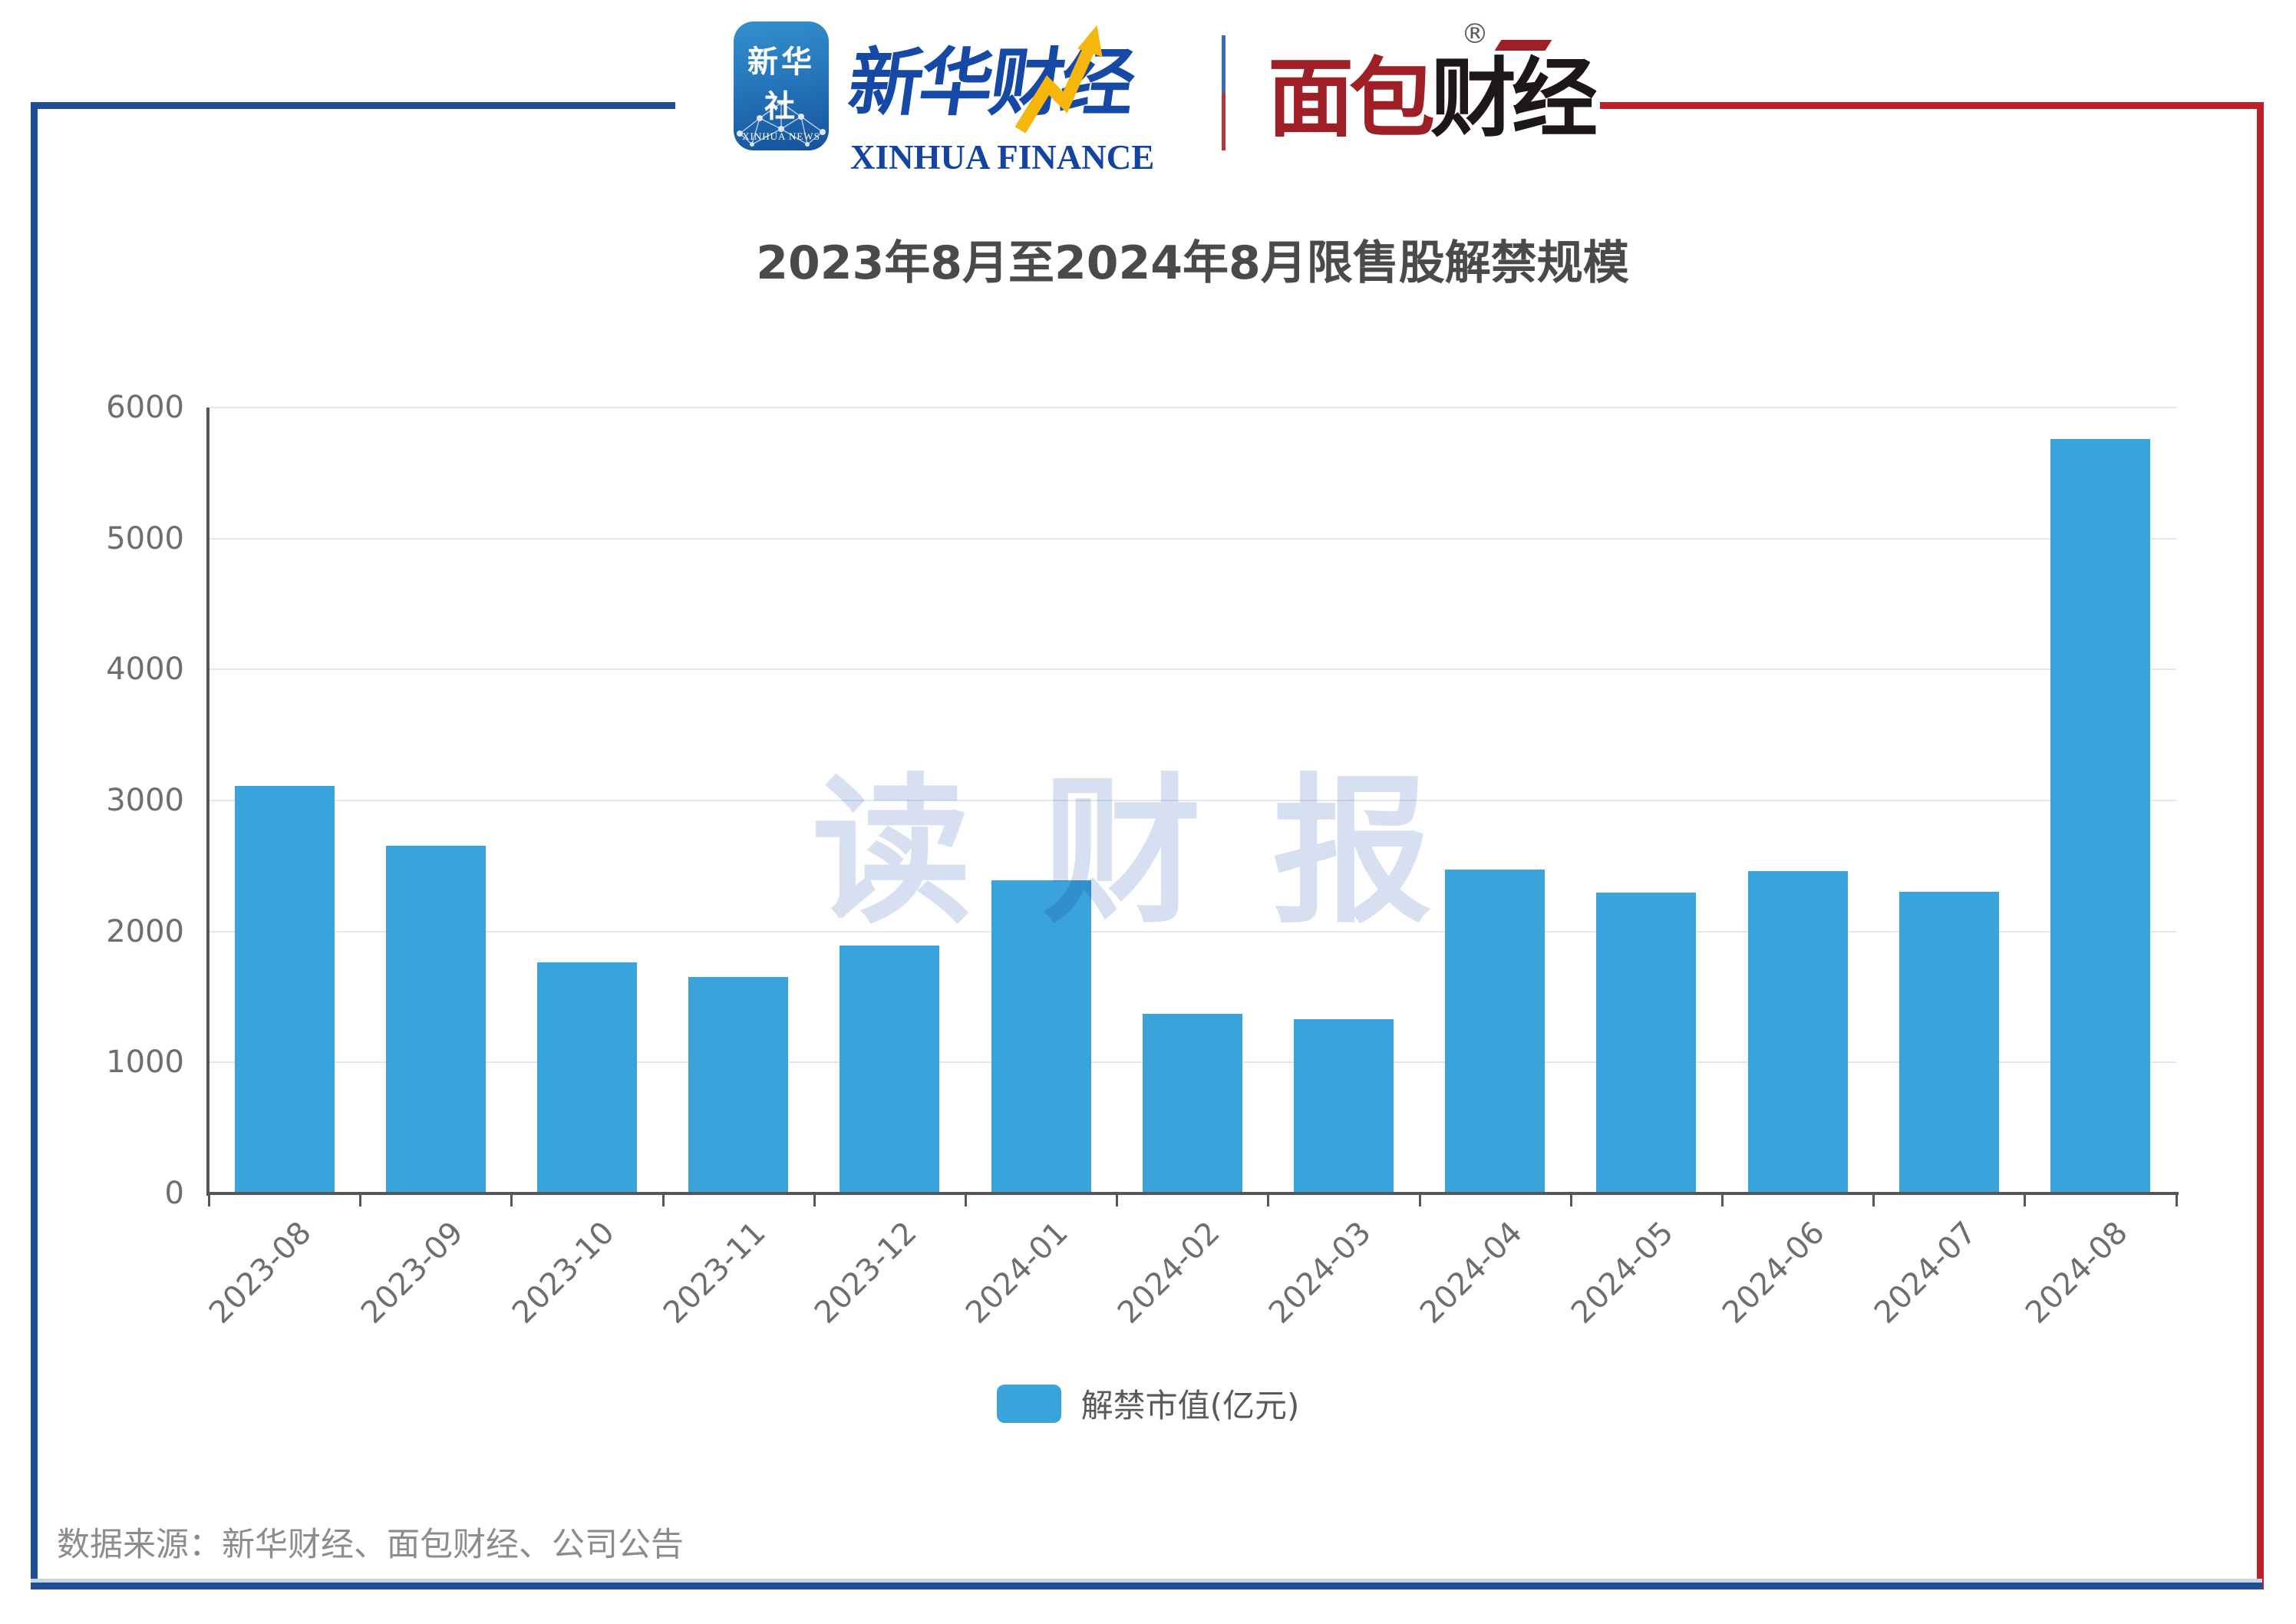  I want to click on source-note: 数据来源：新华财经、面包财经、公司公告, so click(370, 1545).